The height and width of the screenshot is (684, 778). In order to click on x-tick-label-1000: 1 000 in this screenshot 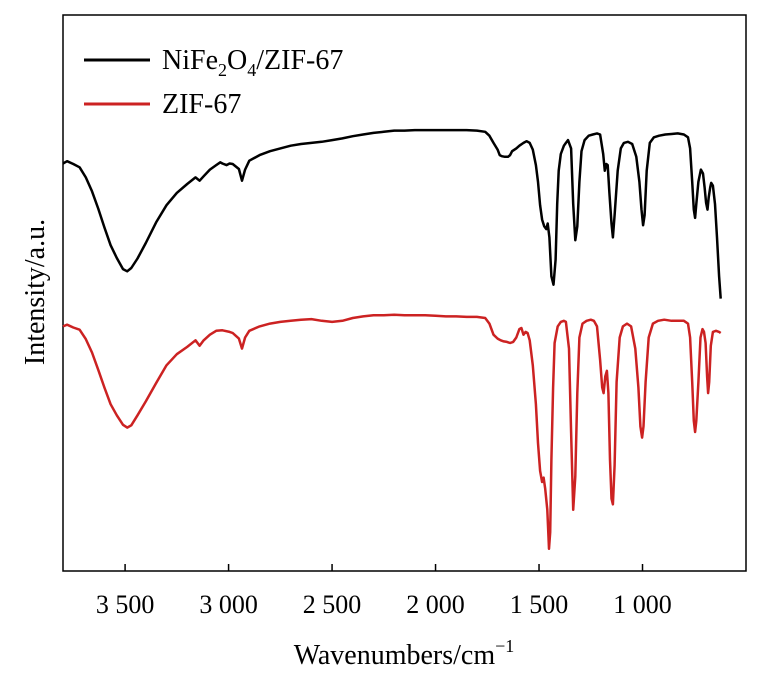, I will do `click(642, 604)`.